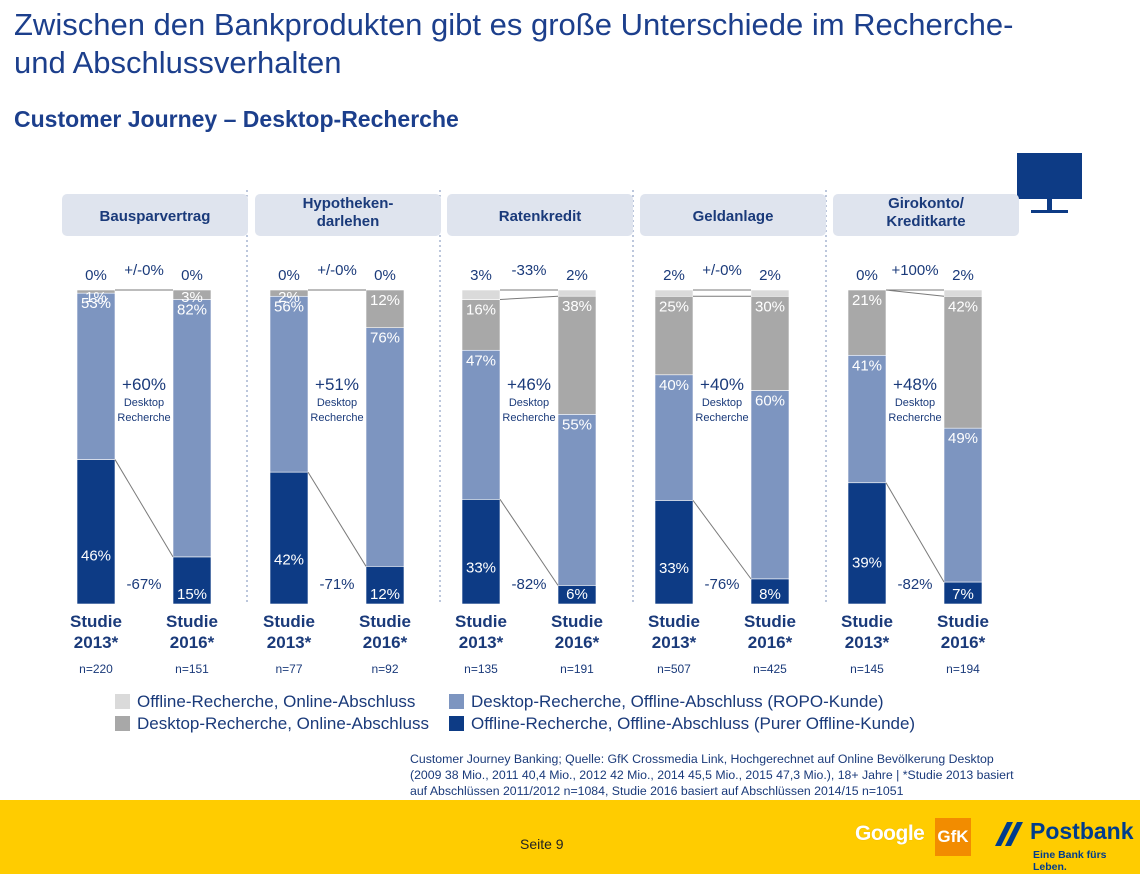 The height and width of the screenshot is (874, 1140). I want to click on sample-size-label: n=507, so click(674, 669).